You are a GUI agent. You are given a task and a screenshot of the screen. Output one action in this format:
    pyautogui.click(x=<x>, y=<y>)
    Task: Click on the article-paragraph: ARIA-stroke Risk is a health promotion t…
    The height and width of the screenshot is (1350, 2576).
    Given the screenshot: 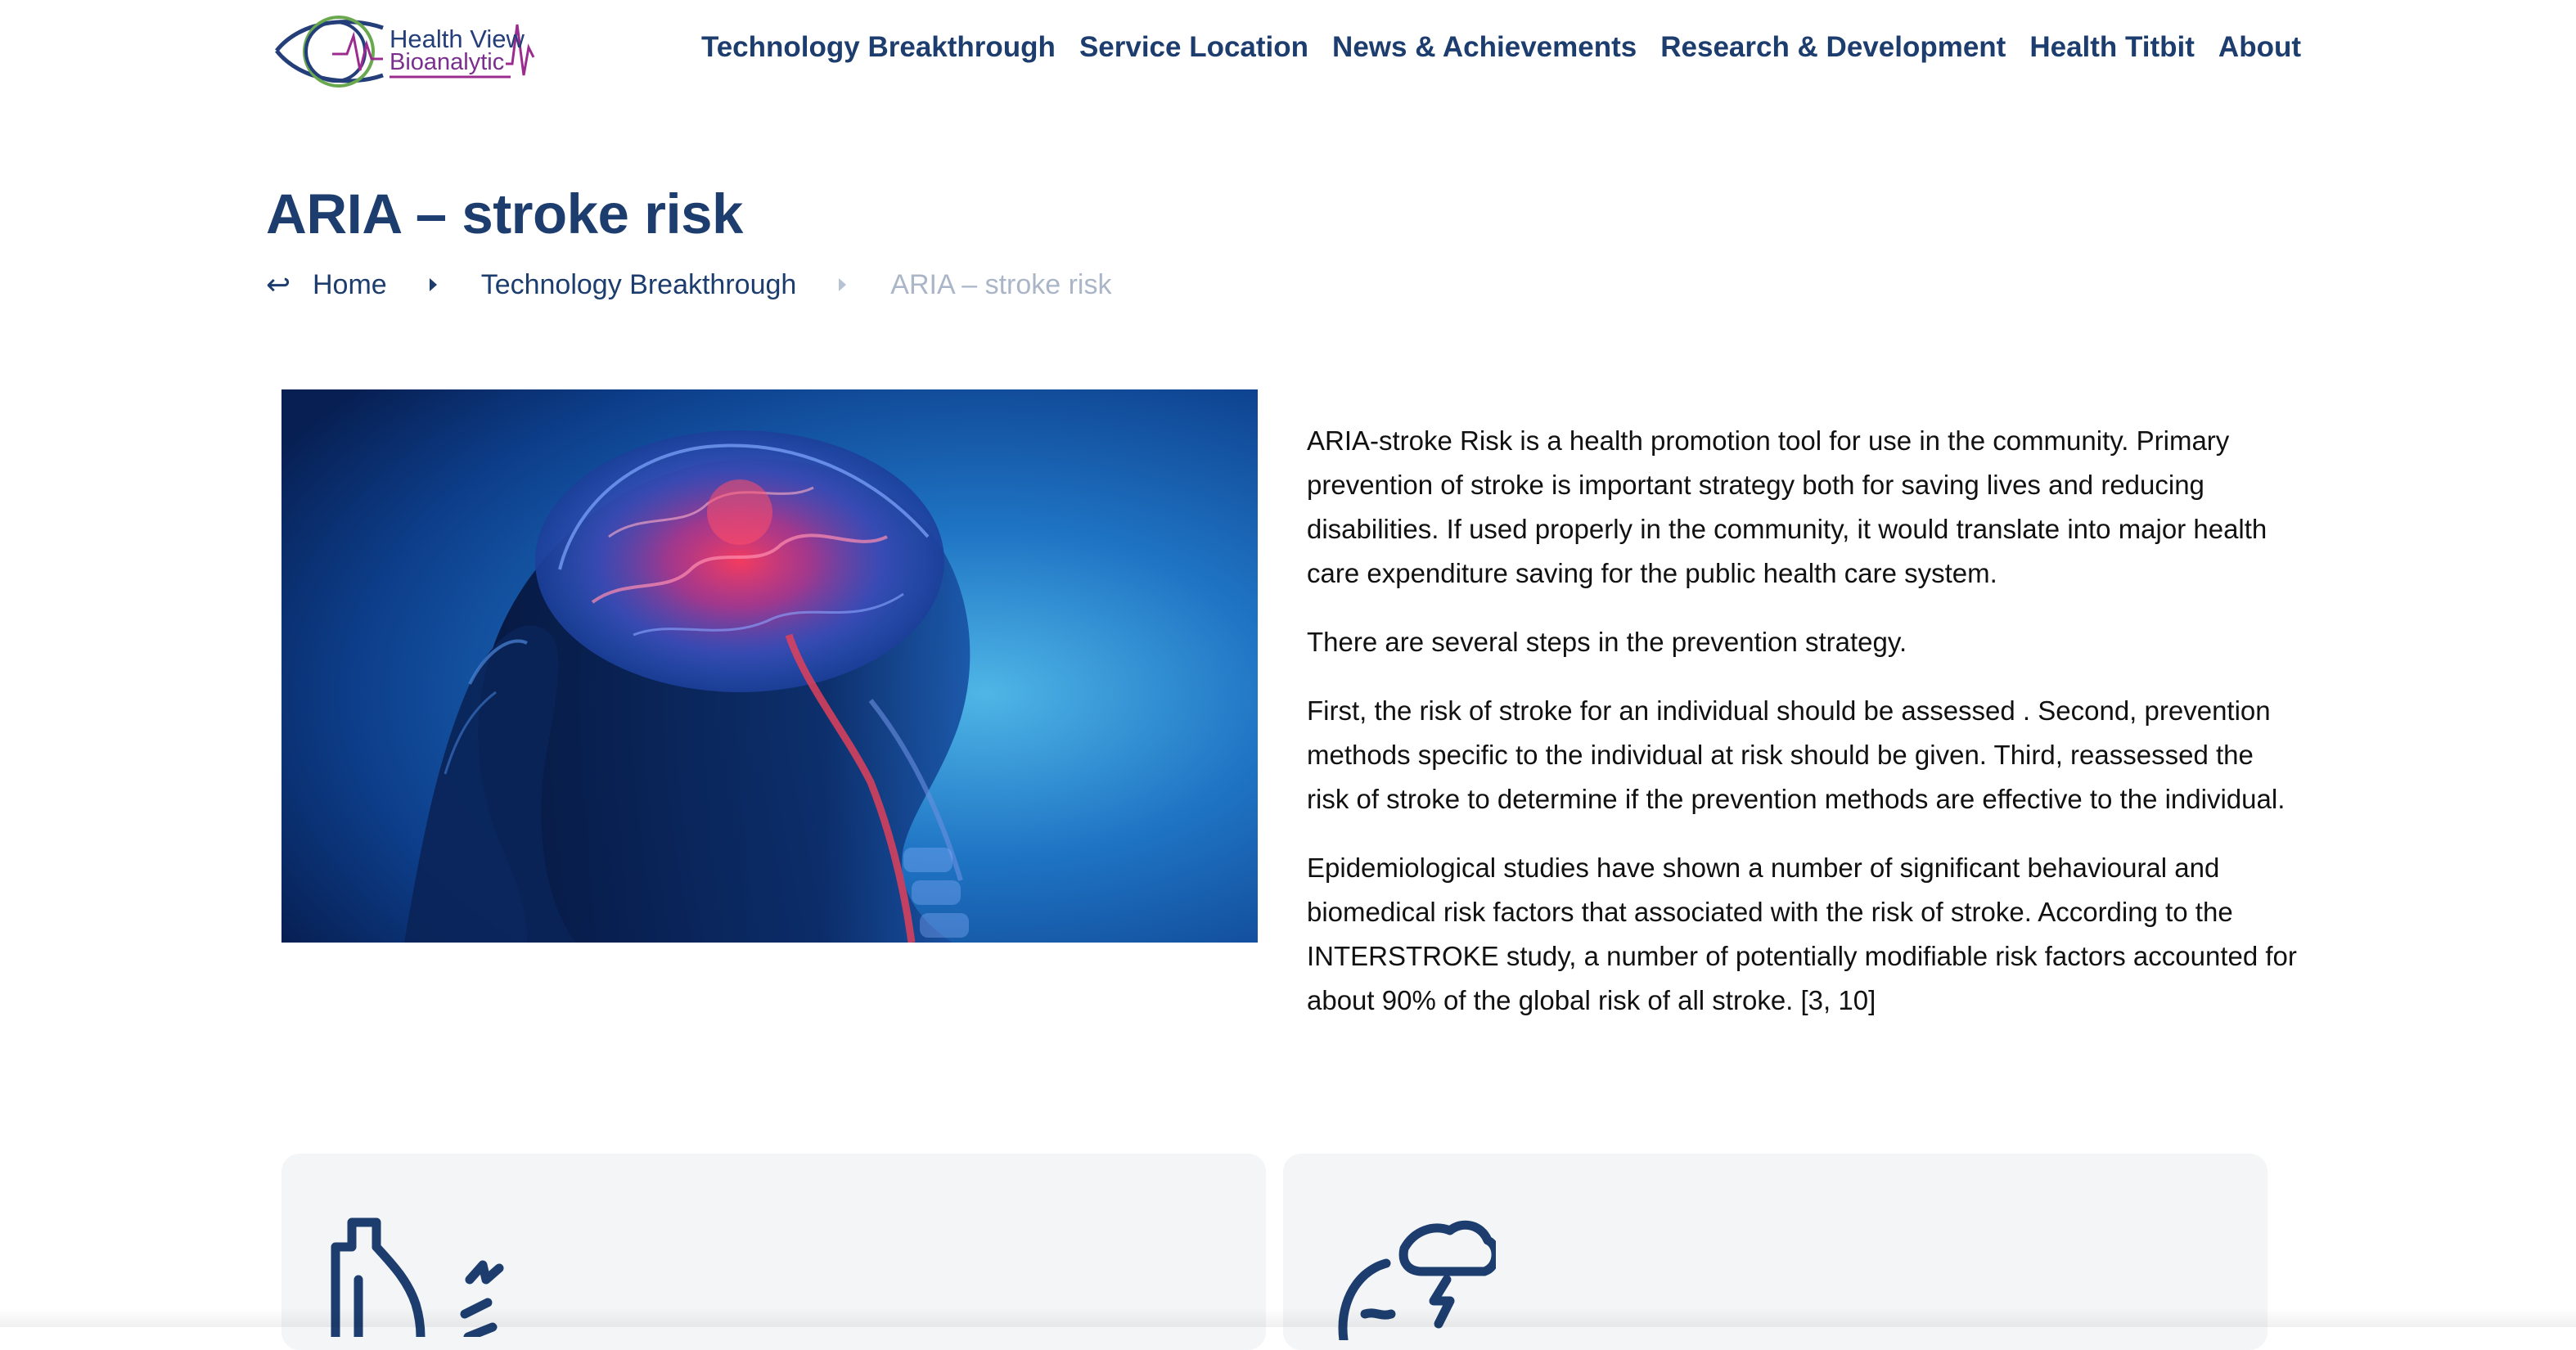 What is the action you would take?
    pyautogui.click(x=1787, y=507)
    